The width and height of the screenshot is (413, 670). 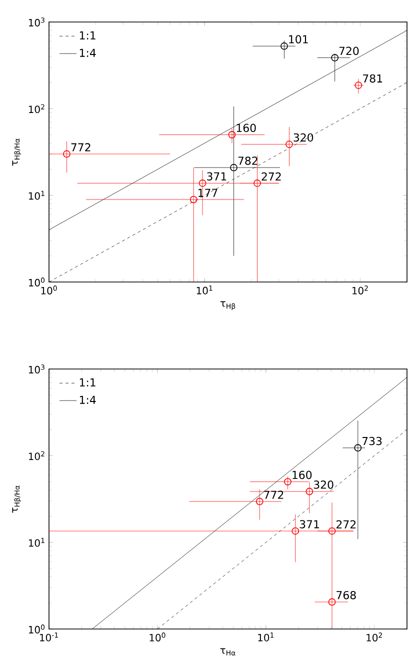 What do you see at coordinates (349, 51) in the screenshot?
I see `annotation: 720` at bounding box center [349, 51].